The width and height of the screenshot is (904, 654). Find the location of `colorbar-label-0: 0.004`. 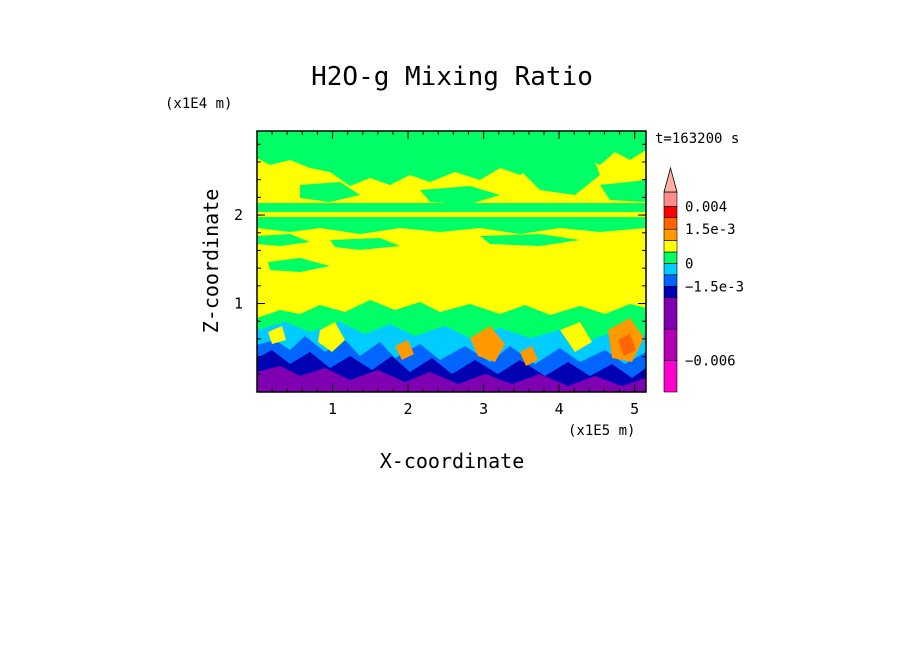

colorbar-label-0: 0.004 is located at coordinates (706, 207).